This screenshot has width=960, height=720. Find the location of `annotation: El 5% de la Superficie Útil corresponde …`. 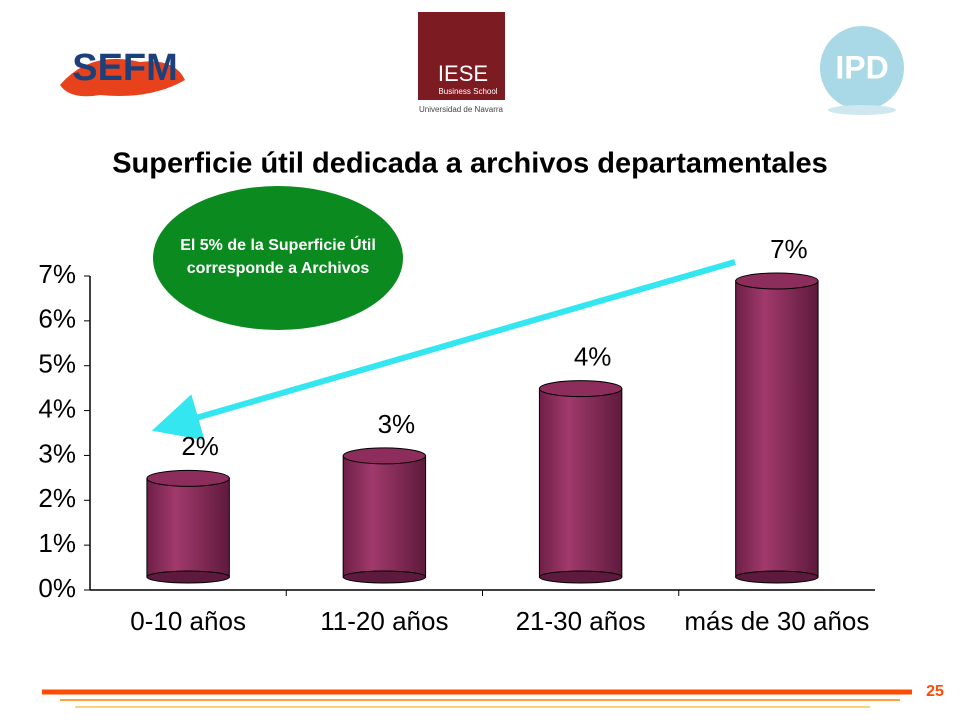

annotation: El 5% de la Superficie Útil corresponde … is located at coordinates (278, 257).